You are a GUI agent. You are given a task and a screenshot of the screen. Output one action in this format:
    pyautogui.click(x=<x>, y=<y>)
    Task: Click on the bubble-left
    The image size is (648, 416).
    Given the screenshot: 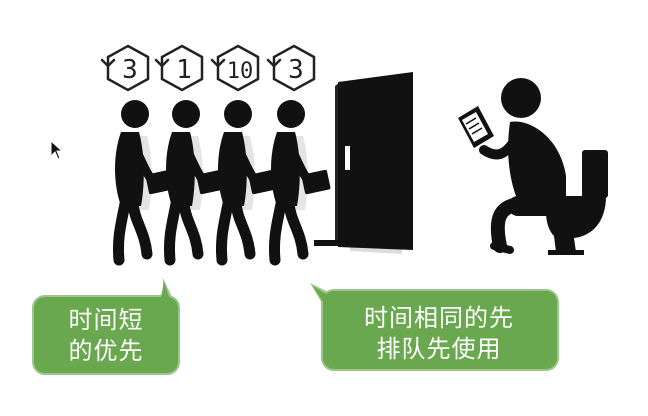 What is the action you would take?
    pyautogui.click(x=106, y=326)
    